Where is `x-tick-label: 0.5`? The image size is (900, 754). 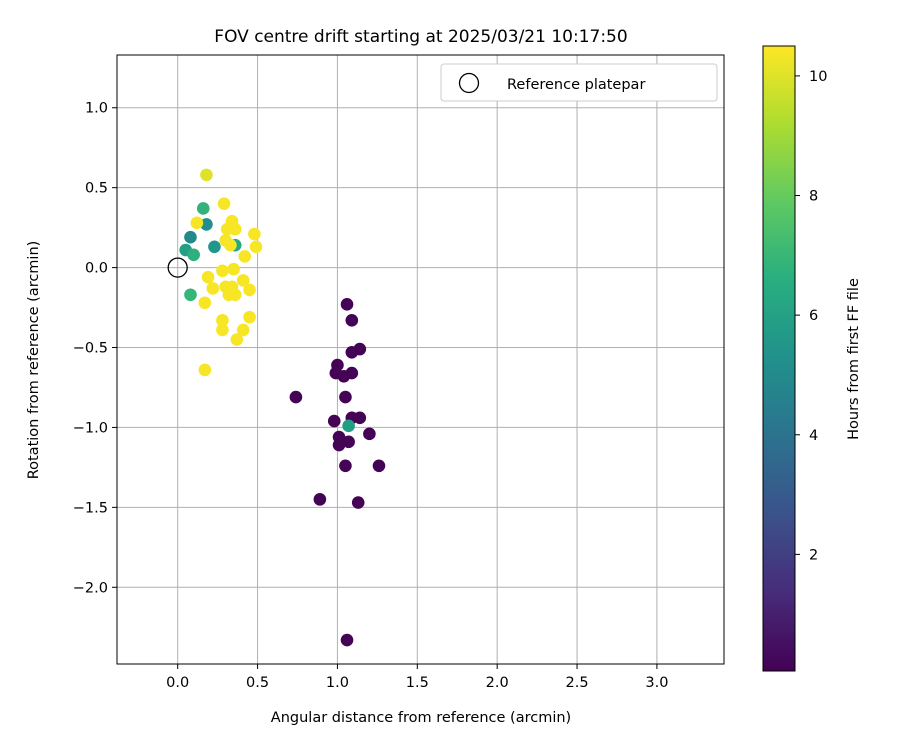 x-tick-label: 0.5 is located at coordinates (257, 683).